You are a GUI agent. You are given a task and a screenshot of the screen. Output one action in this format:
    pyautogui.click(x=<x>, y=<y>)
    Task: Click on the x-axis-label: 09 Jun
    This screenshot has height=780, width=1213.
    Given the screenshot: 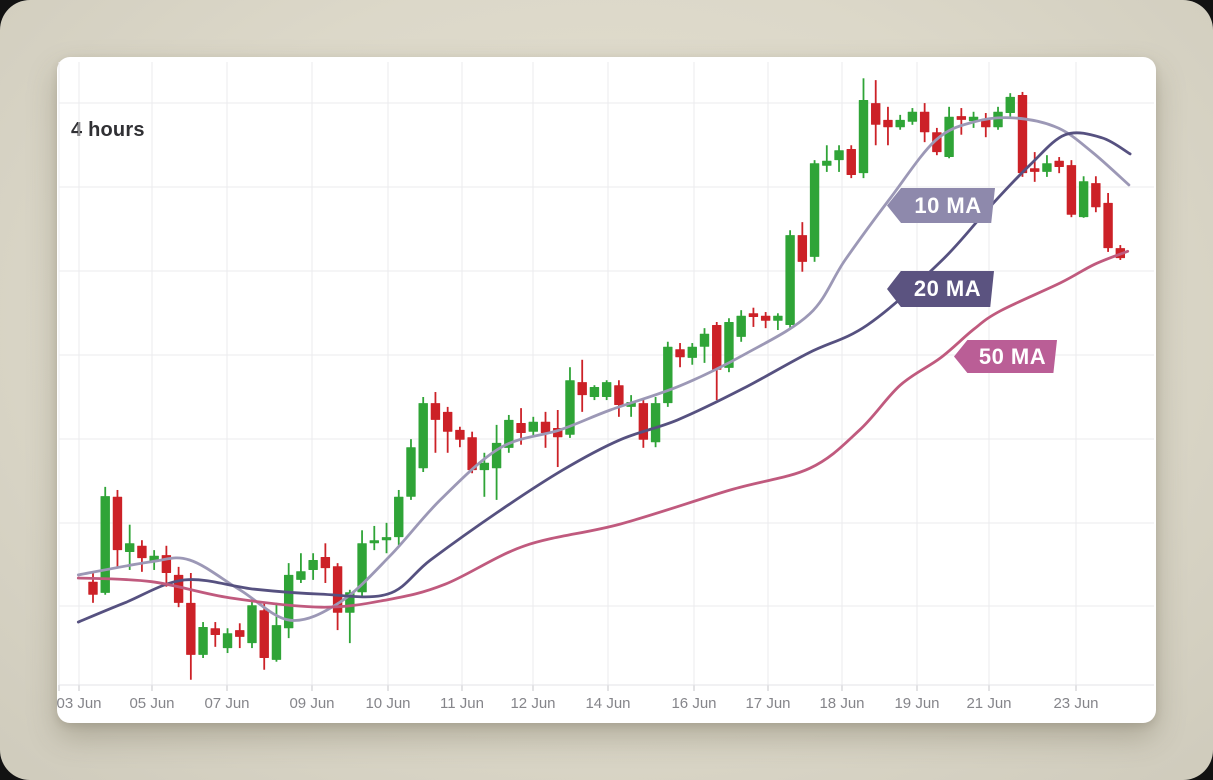 What is the action you would take?
    pyautogui.click(x=311, y=703)
    